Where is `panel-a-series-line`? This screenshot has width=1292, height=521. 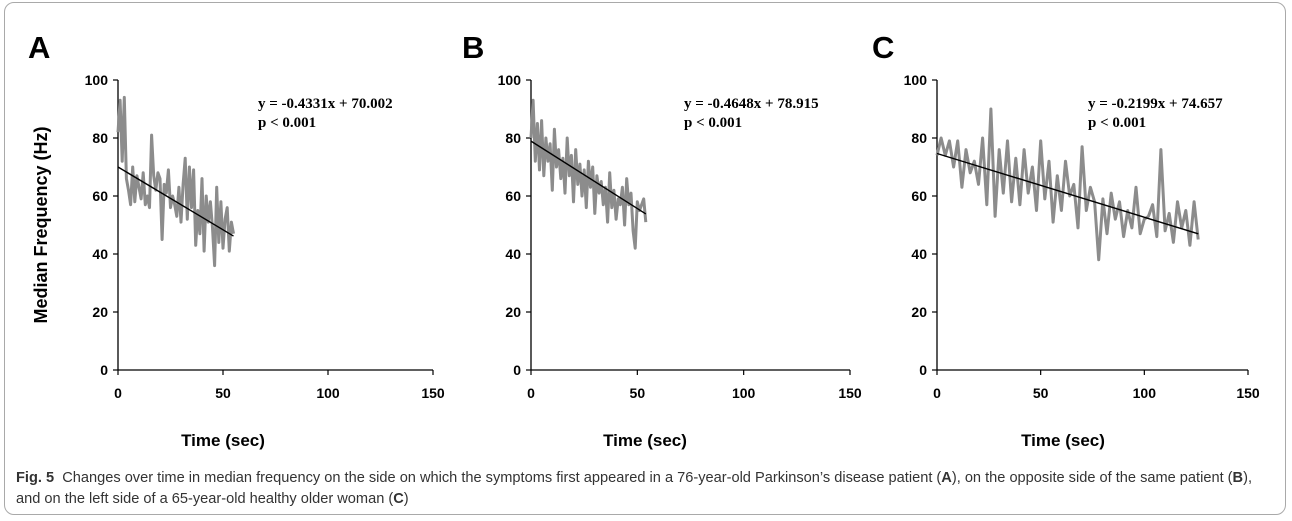 panel-a-series-line is located at coordinates (175, 181).